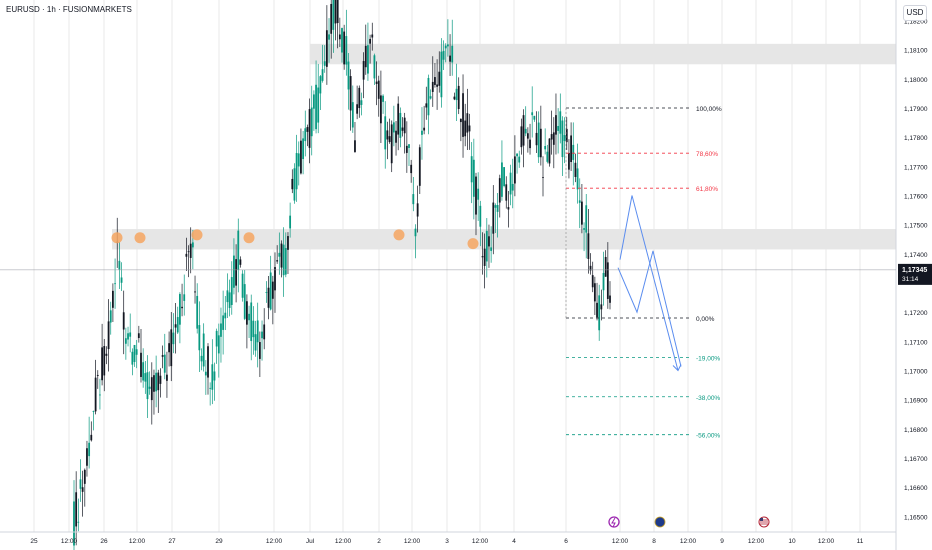 The height and width of the screenshot is (550, 932). What do you see at coordinates (916, 197) in the screenshot?
I see `price-tick-label: 1,17600` at bounding box center [916, 197].